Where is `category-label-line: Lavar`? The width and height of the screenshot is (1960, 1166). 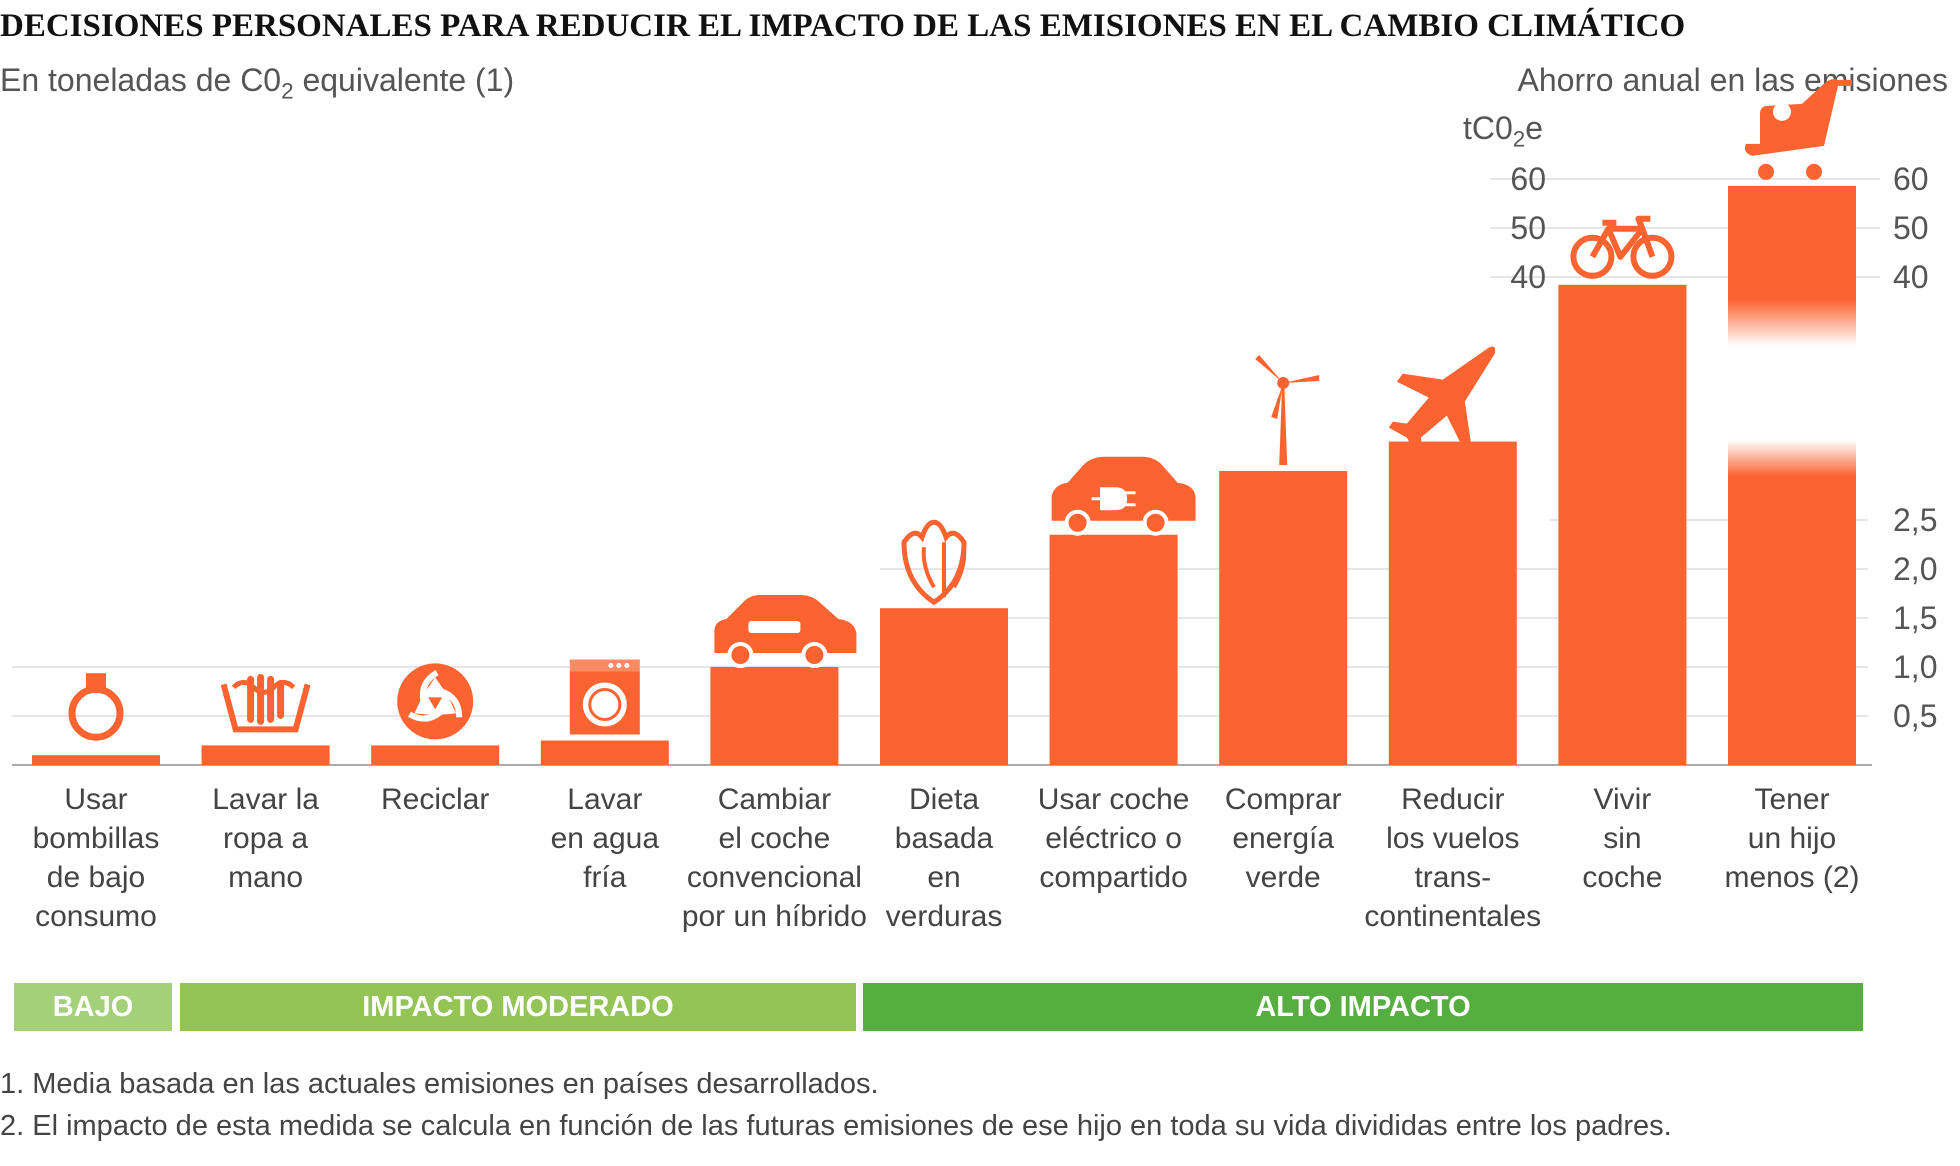 category-label-line: Lavar is located at coordinates (605, 799).